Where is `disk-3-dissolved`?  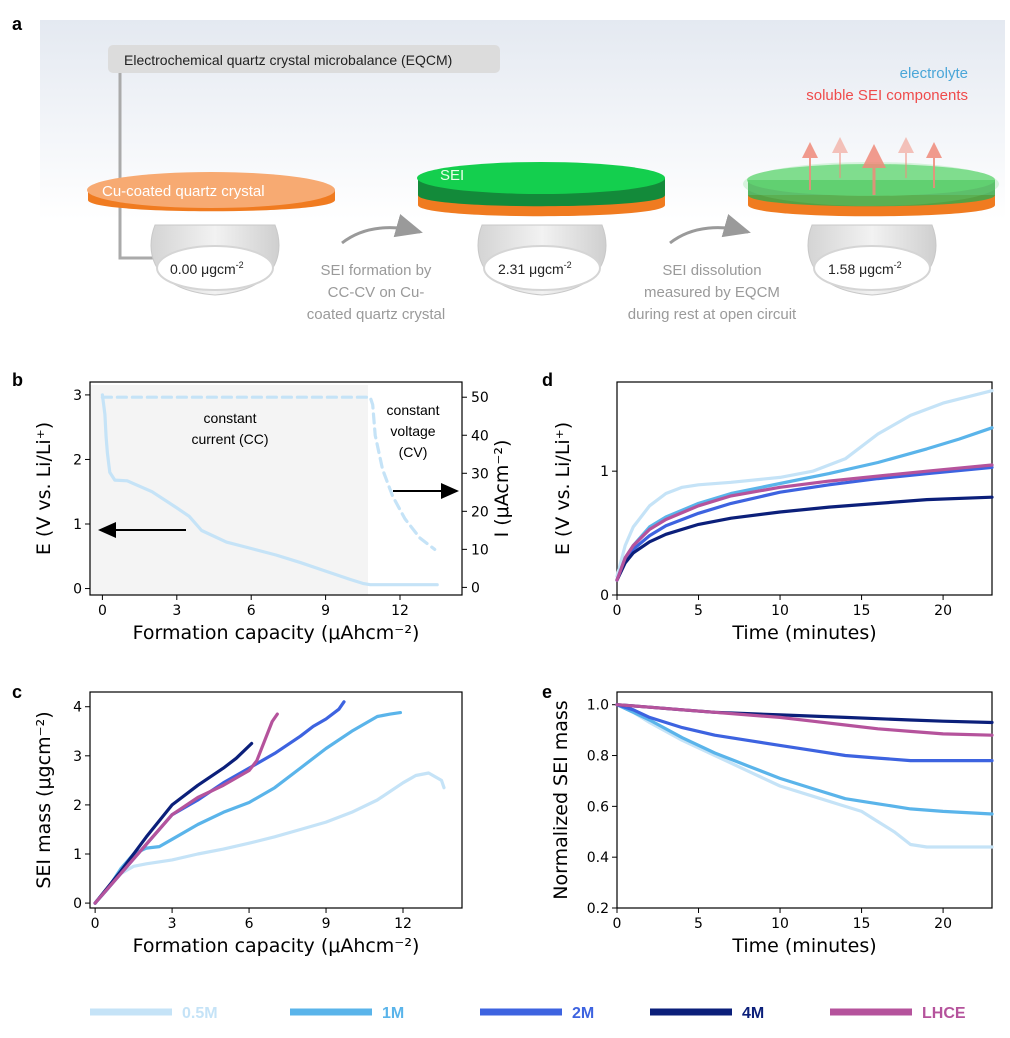
disk-3-dissolved is located at coordinates (871, 189).